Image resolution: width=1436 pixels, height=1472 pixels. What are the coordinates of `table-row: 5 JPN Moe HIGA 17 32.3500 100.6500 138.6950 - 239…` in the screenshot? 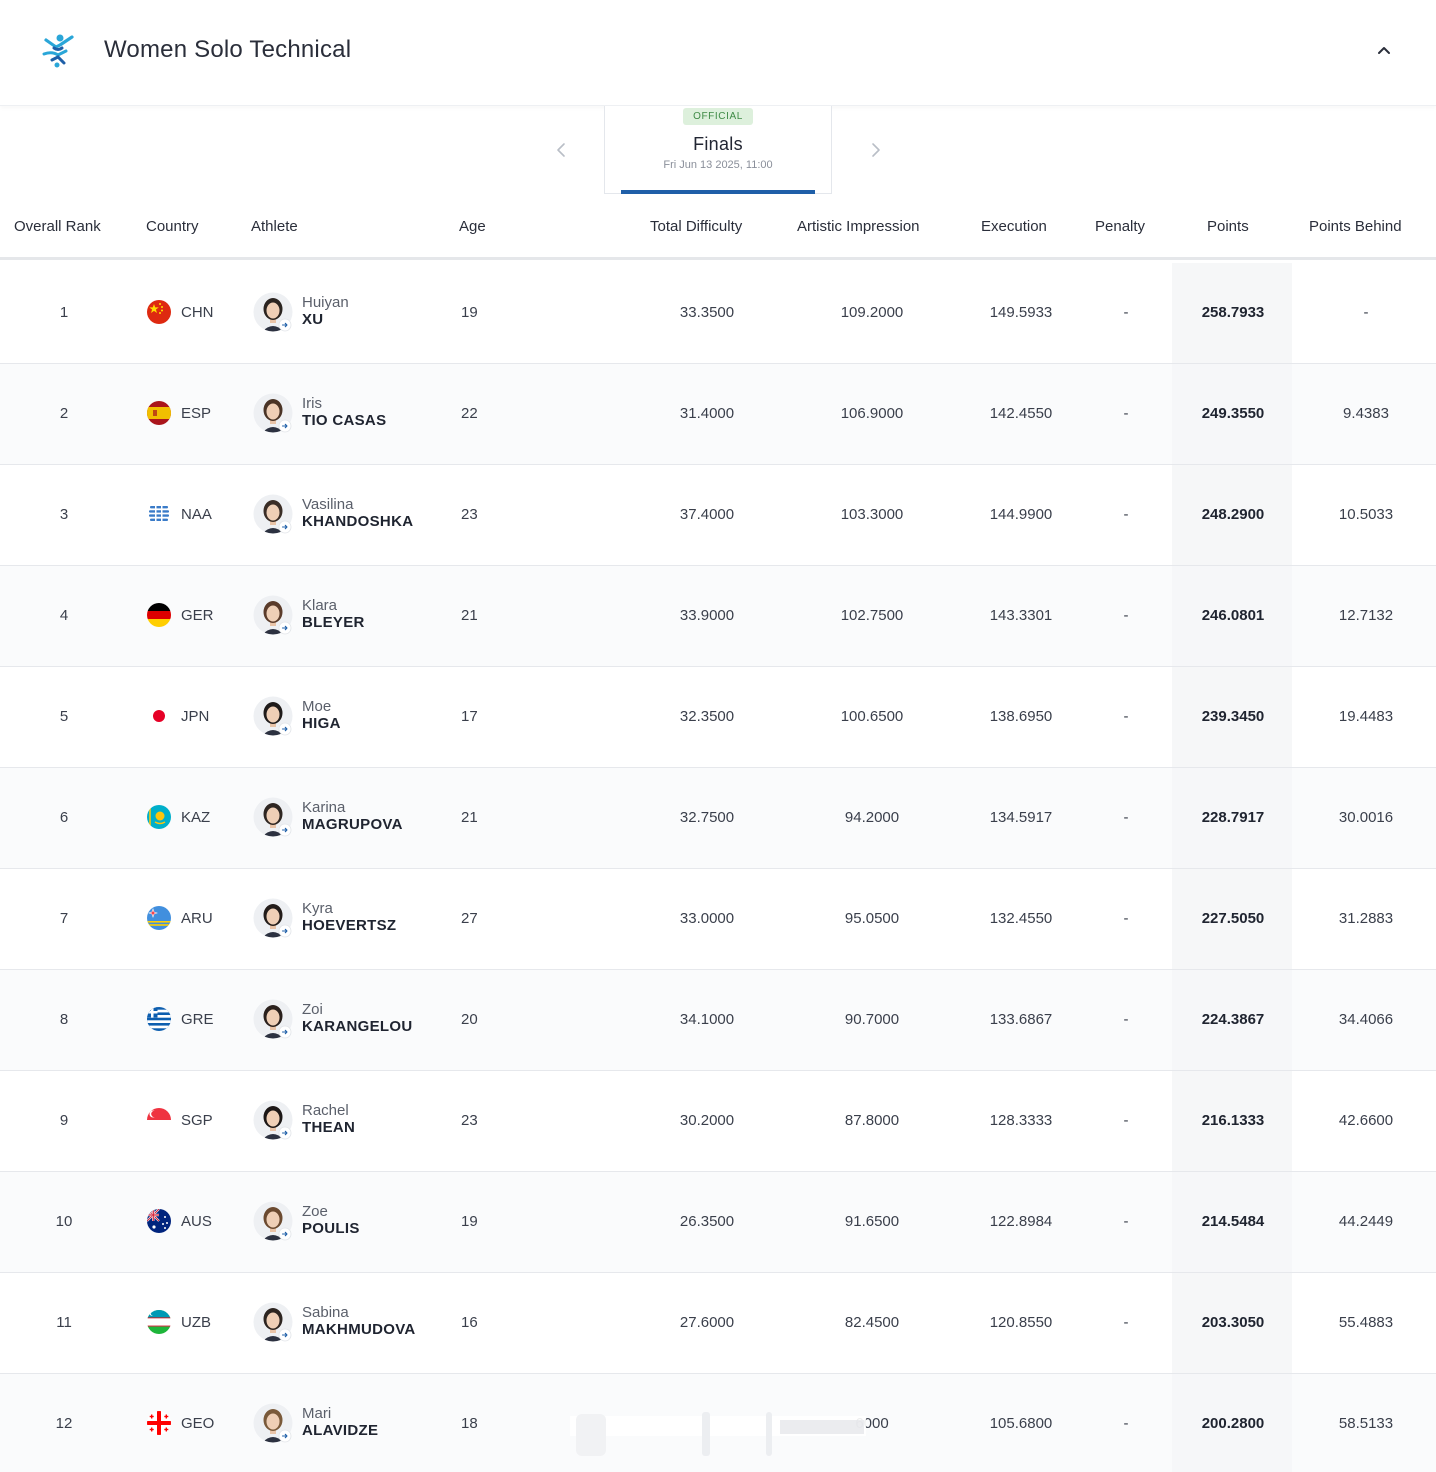 It's located at (718, 717).